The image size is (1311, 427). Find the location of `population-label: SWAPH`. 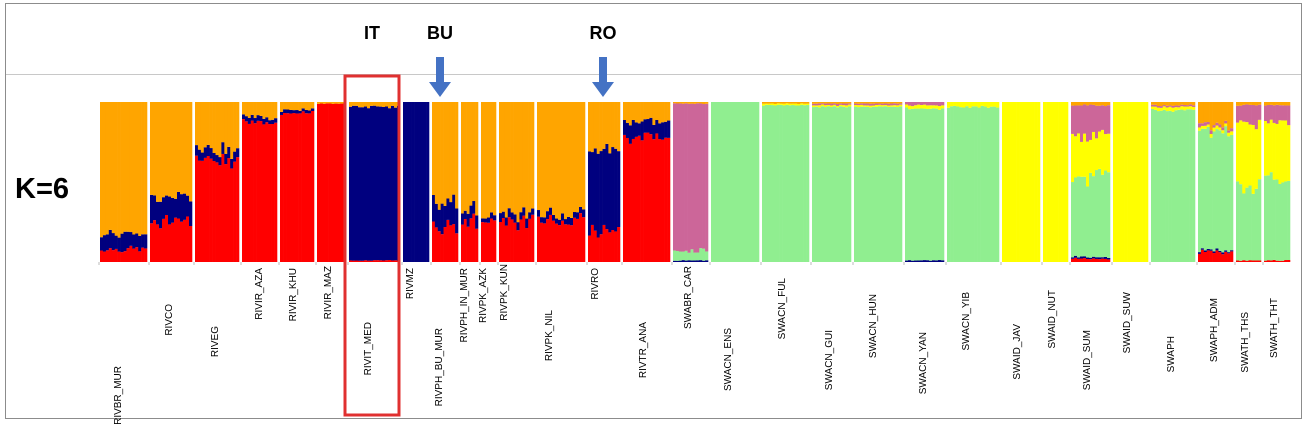

population-label: SWAPH is located at coordinates (1171, 354).